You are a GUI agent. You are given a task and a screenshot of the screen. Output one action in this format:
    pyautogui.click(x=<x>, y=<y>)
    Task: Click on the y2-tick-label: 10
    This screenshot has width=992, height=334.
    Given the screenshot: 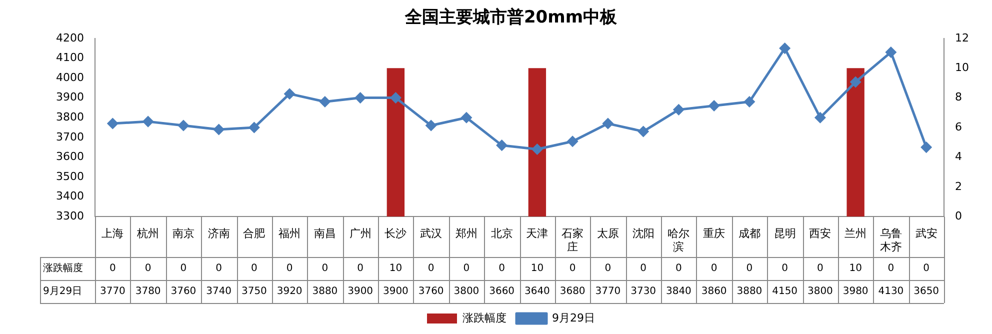 What is the action you would take?
    pyautogui.click(x=962, y=67)
    